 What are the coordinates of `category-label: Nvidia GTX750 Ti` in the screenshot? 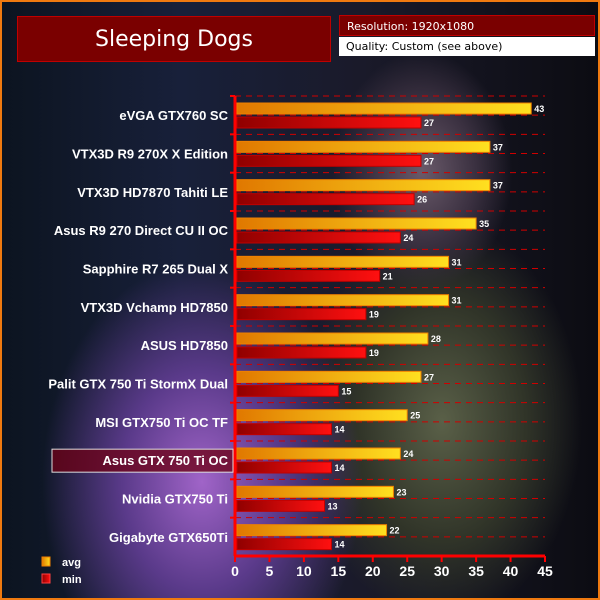 It's located at (175, 499).